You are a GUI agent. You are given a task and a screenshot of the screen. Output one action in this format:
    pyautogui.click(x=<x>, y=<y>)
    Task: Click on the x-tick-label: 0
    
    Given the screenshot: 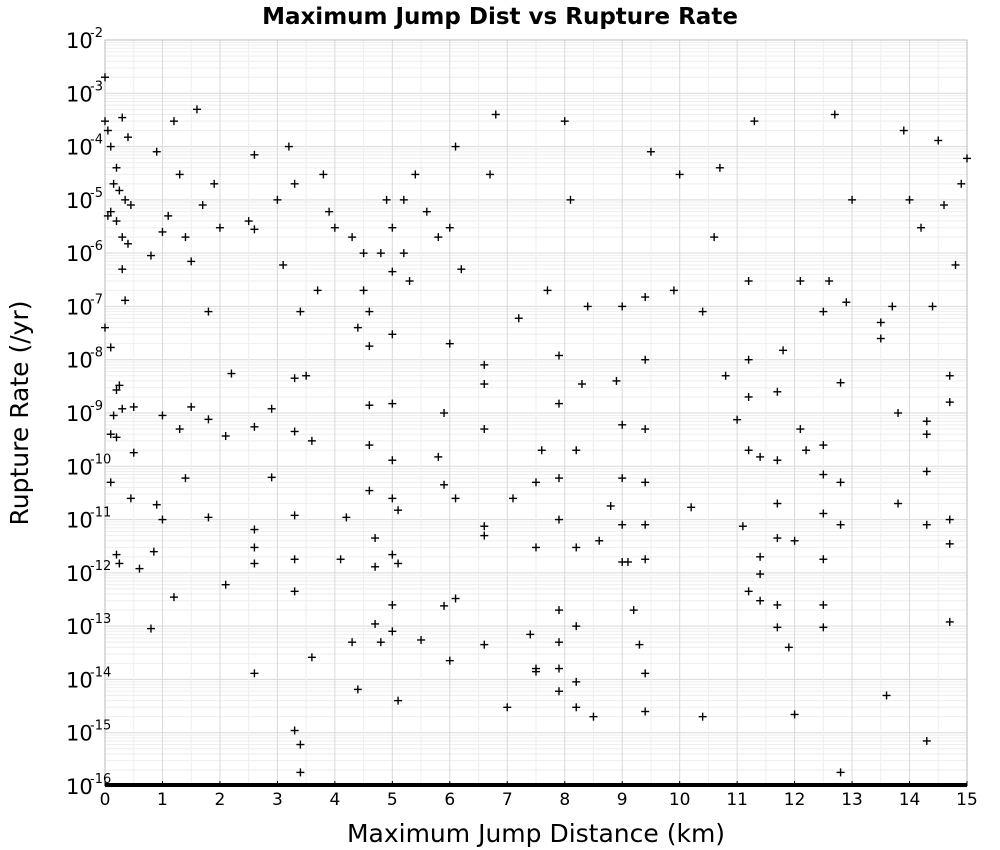 What is the action you would take?
    pyautogui.click(x=105, y=800)
    